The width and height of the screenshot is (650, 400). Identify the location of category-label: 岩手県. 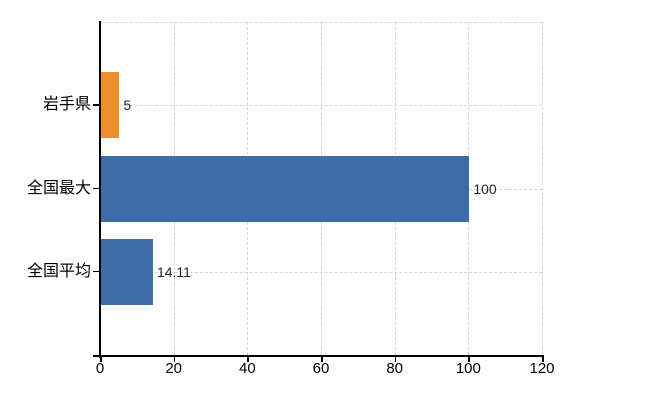
(66, 105).